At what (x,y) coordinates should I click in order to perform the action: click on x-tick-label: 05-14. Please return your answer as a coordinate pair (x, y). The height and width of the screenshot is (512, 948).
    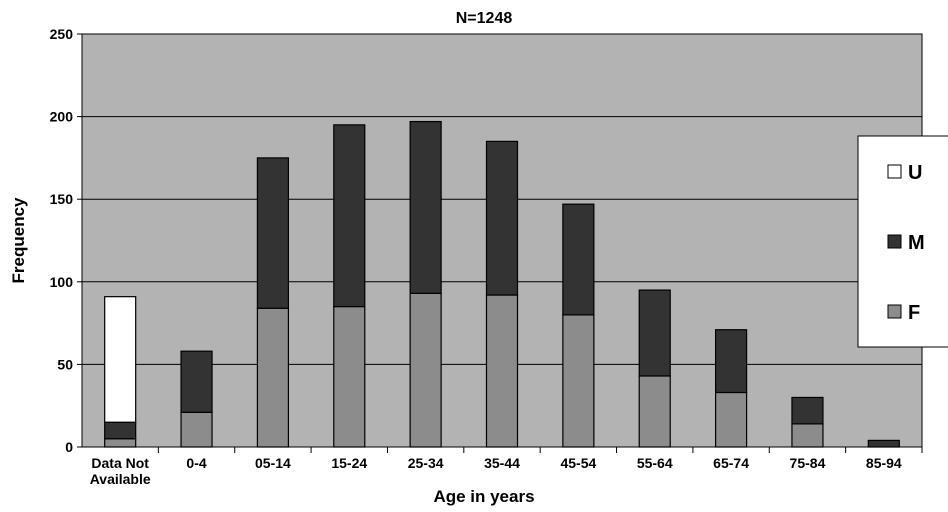
    Looking at the image, I should click on (273, 463).